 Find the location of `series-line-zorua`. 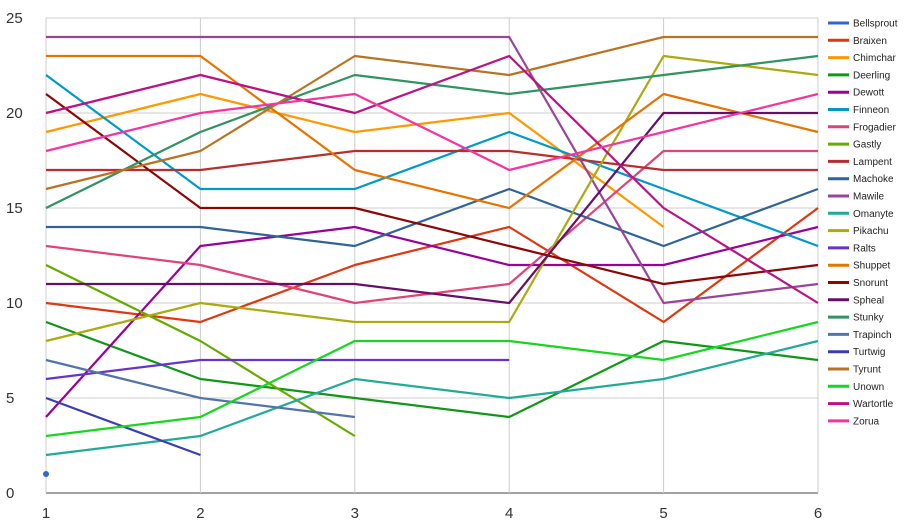

series-line-zorua is located at coordinates (432, 132).